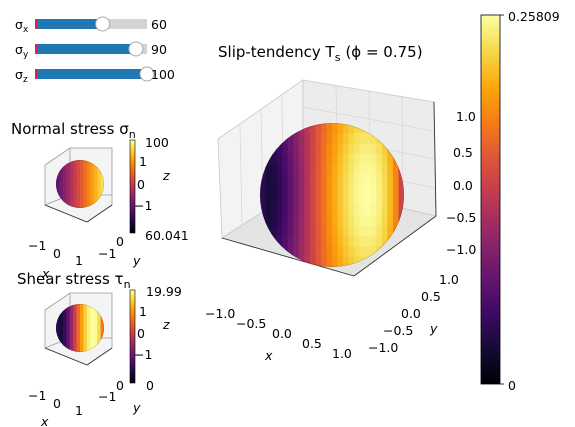  Describe the element at coordinates (159, 24) in the screenshot. I see `slider-sigma-x-value: 60` at that location.